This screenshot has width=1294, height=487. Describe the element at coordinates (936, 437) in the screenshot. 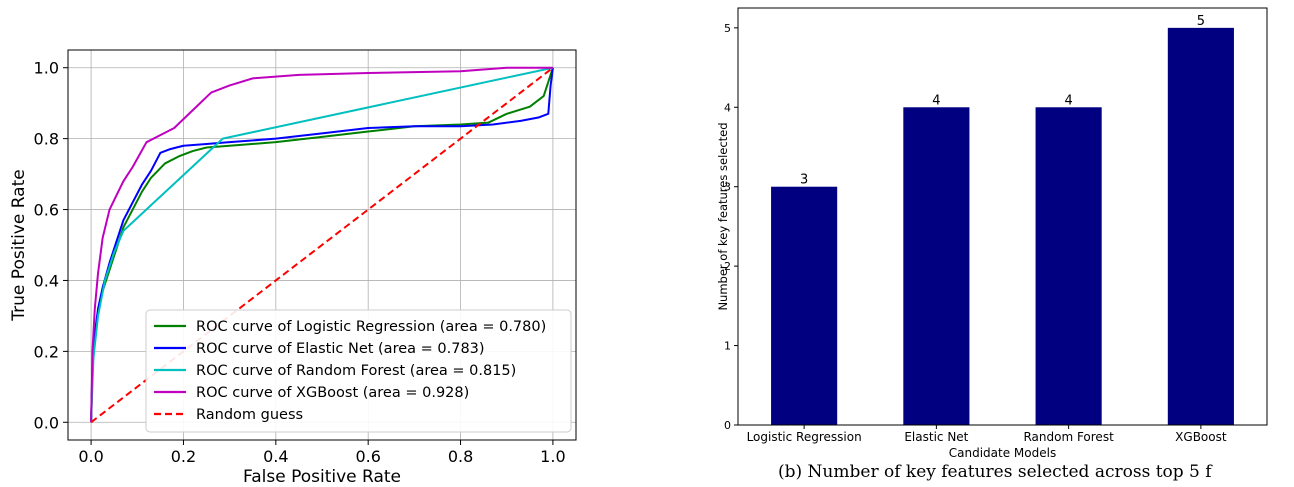

I see `bar-x-tick-label: Elastic Net` at that location.